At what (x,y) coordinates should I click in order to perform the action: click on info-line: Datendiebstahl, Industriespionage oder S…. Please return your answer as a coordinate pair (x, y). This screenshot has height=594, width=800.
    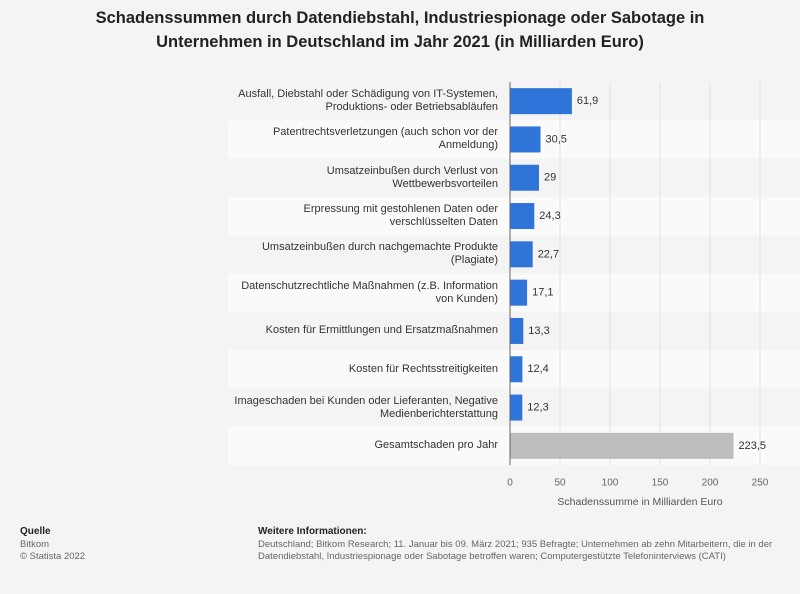
    Looking at the image, I should click on (492, 556).